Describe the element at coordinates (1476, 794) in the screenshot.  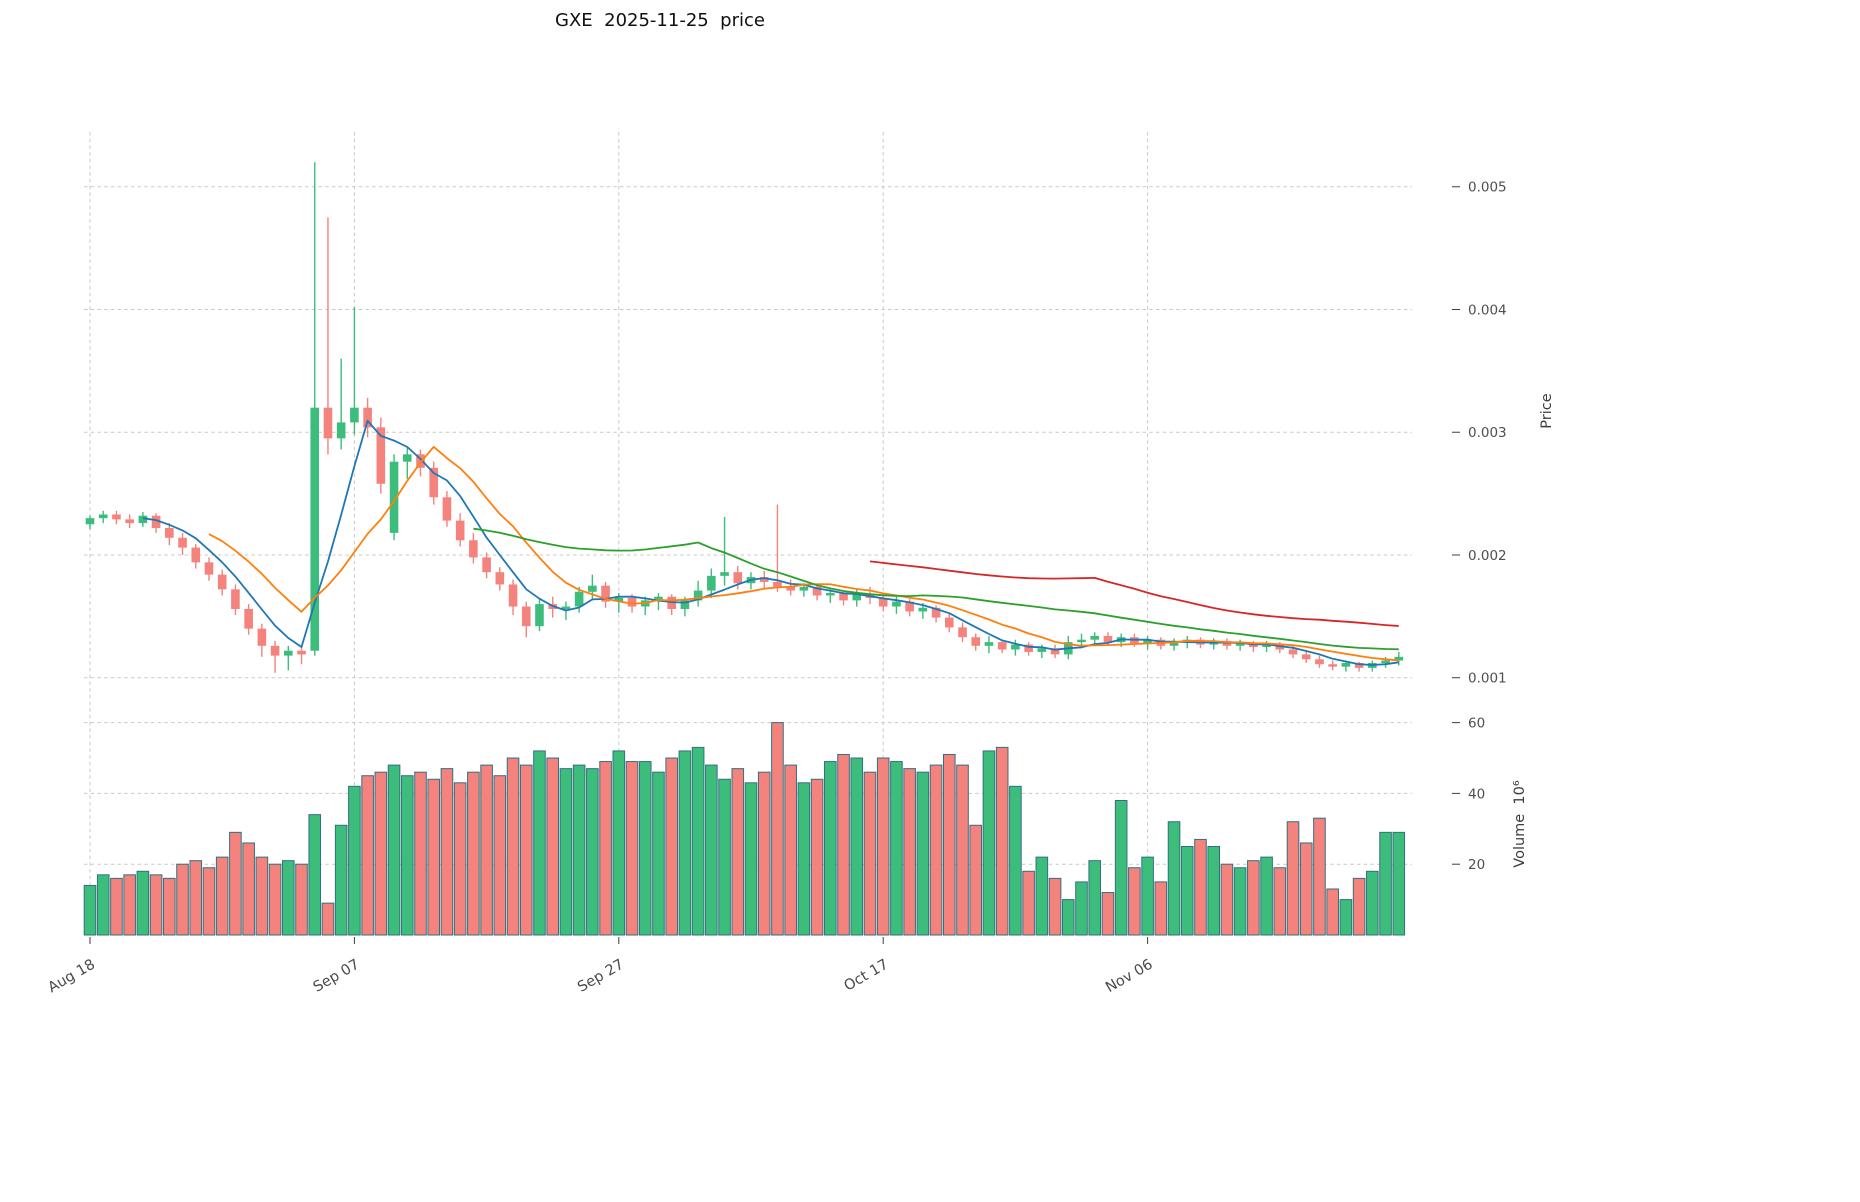
I see `volume-tick-label: 40` at that location.